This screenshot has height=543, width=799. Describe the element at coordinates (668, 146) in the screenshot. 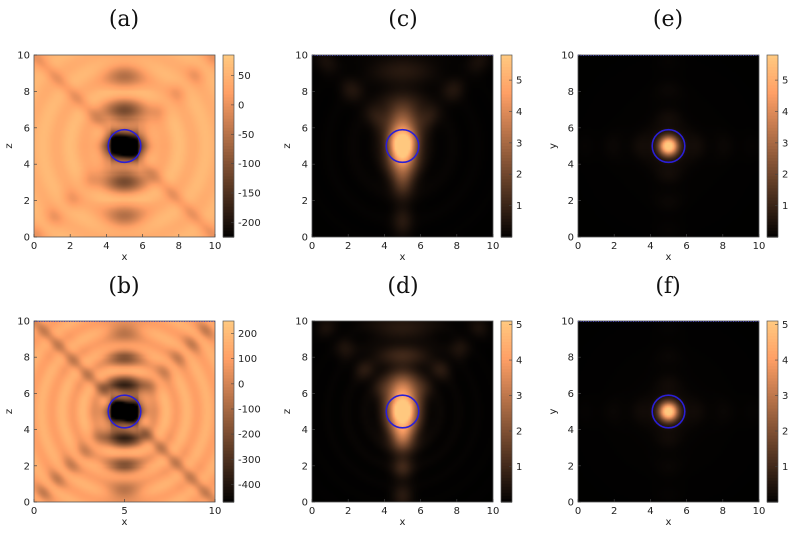

I see `heatmap-image` at that location.